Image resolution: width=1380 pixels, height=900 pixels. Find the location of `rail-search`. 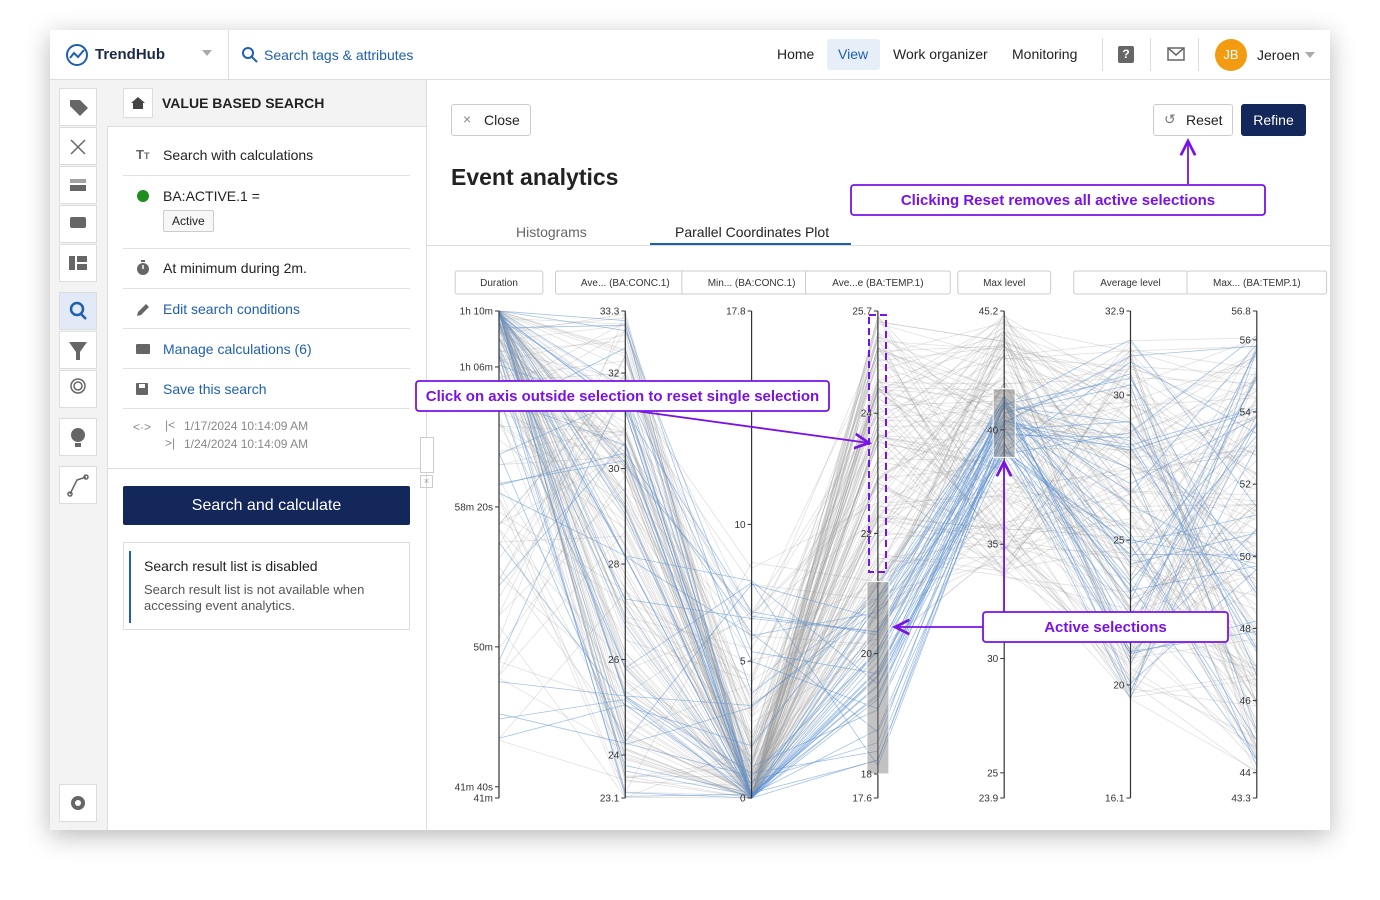

rail-search is located at coordinates (78, 311).